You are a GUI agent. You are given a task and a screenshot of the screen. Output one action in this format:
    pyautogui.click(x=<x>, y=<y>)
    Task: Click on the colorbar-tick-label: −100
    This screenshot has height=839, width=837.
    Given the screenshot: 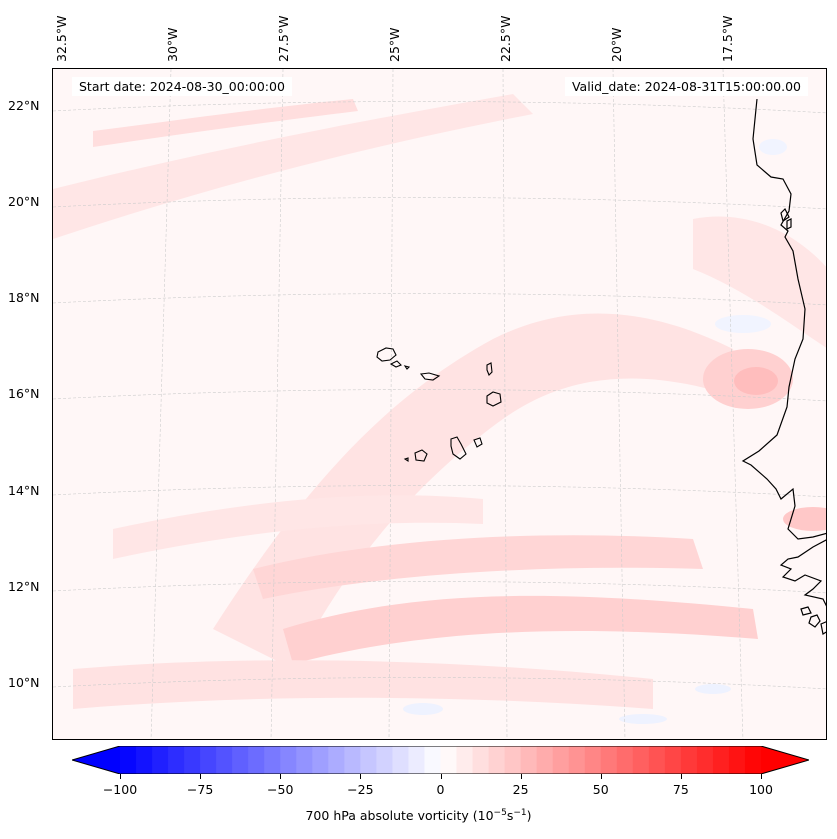 What is the action you would take?
    pyautogui.click(x=120, y=789)
    